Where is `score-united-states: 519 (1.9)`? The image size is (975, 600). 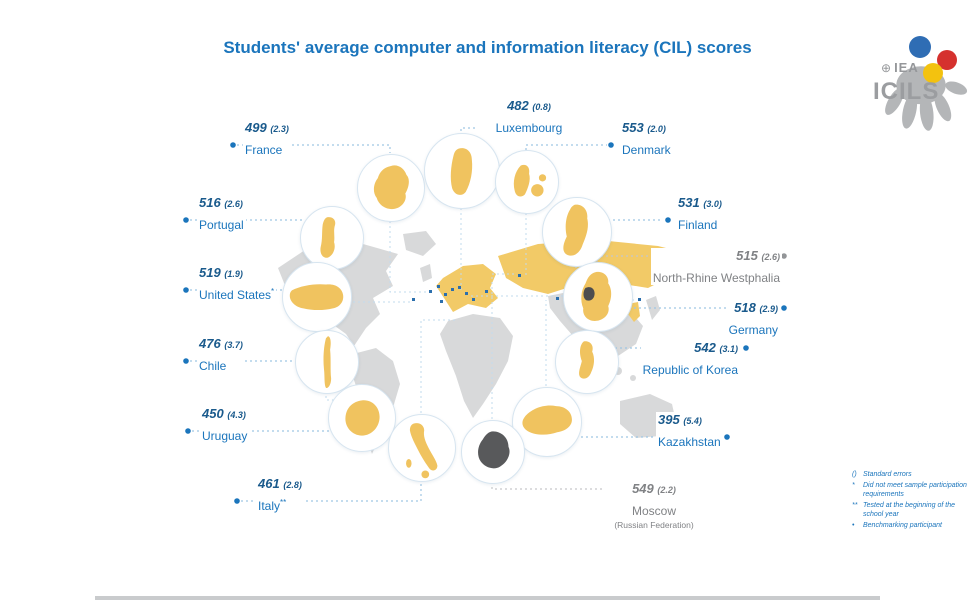 score-united-states: 519 (1.9) is located at coordinates (221, 272).